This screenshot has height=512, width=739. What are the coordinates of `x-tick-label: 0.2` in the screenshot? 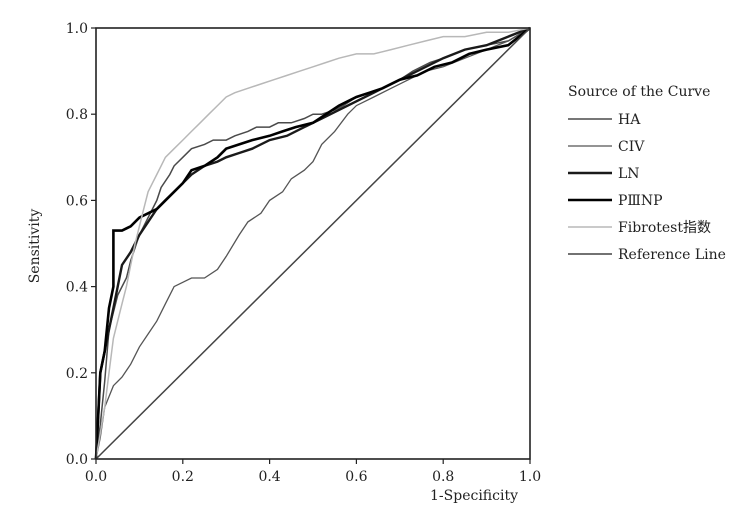 It's located at (183, 477).